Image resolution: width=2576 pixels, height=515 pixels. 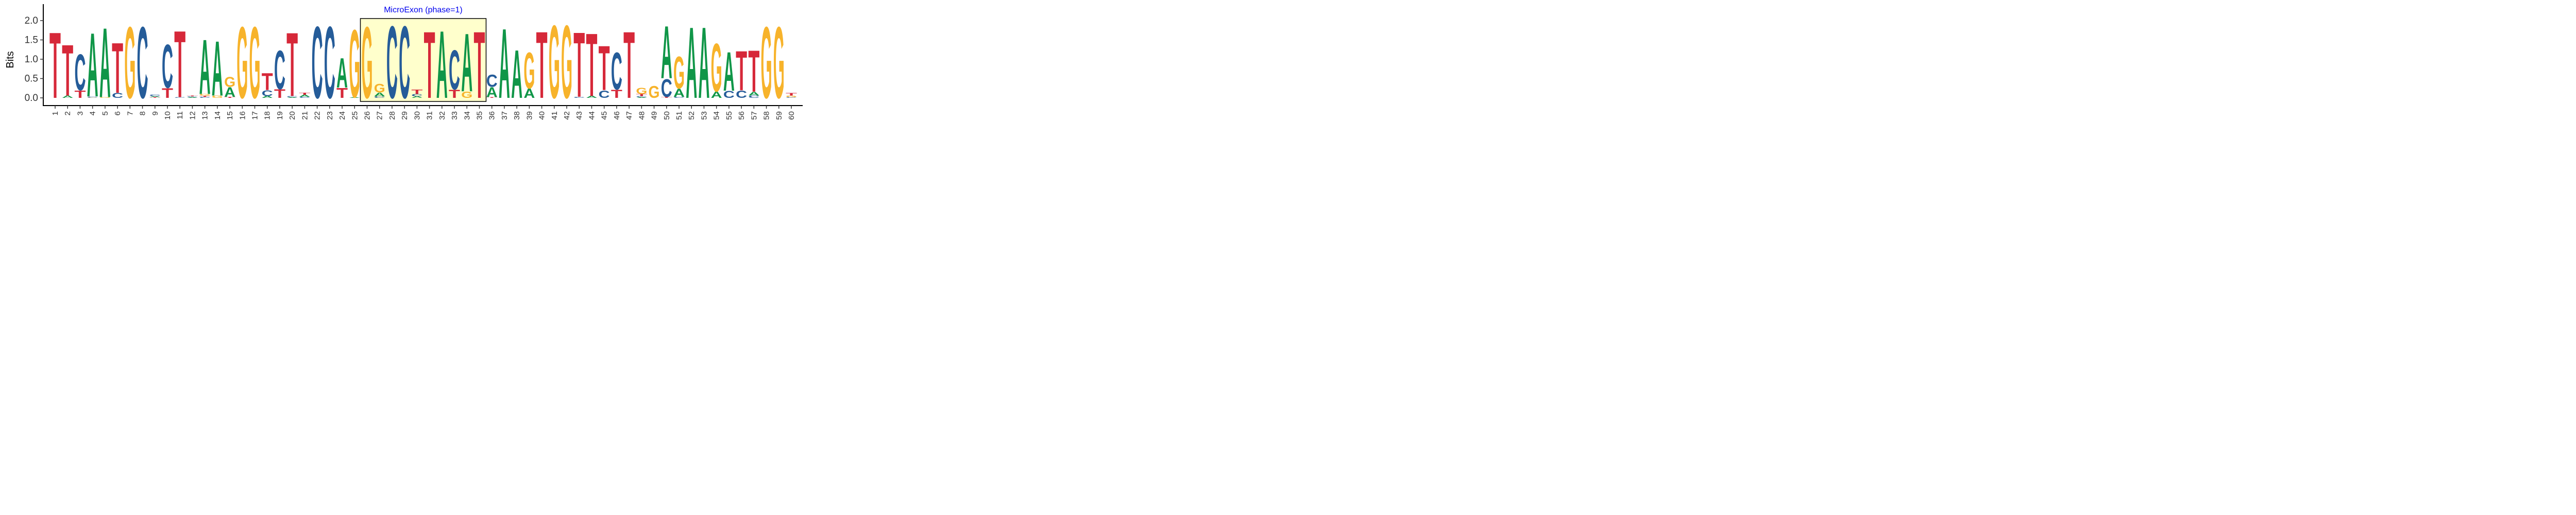 I want to click on y-tick-label: 2.0, so click(x=31, y=20).